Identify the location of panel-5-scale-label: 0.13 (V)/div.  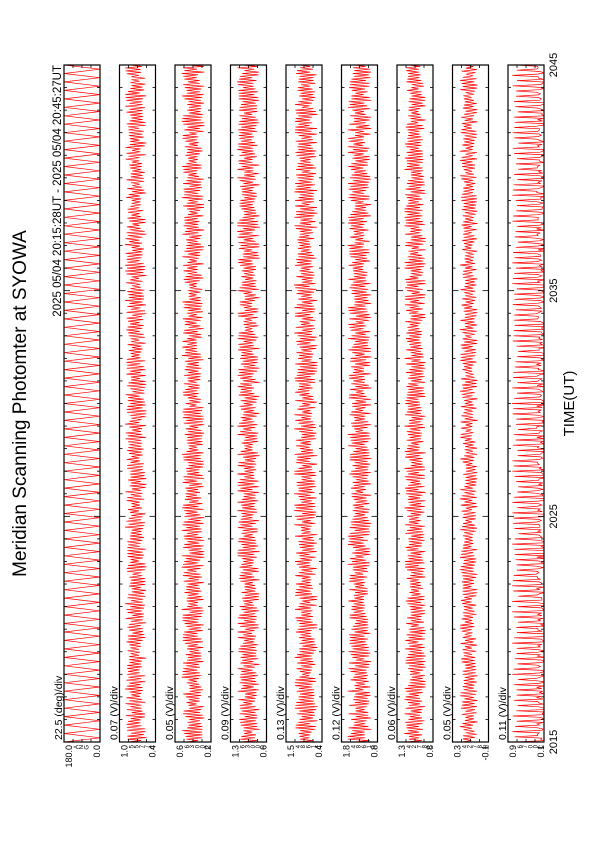
(281, 713).